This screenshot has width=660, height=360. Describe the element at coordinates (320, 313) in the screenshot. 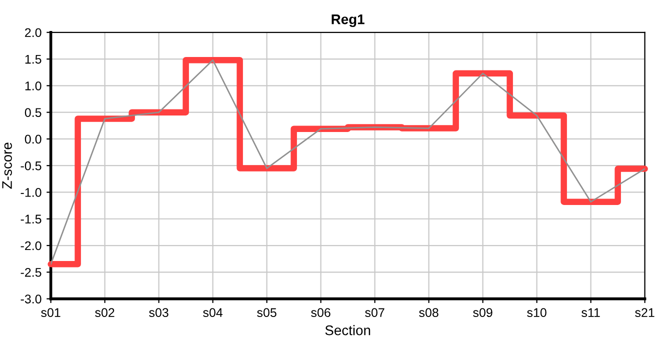

I see `x-tick-label: s06` at that location.